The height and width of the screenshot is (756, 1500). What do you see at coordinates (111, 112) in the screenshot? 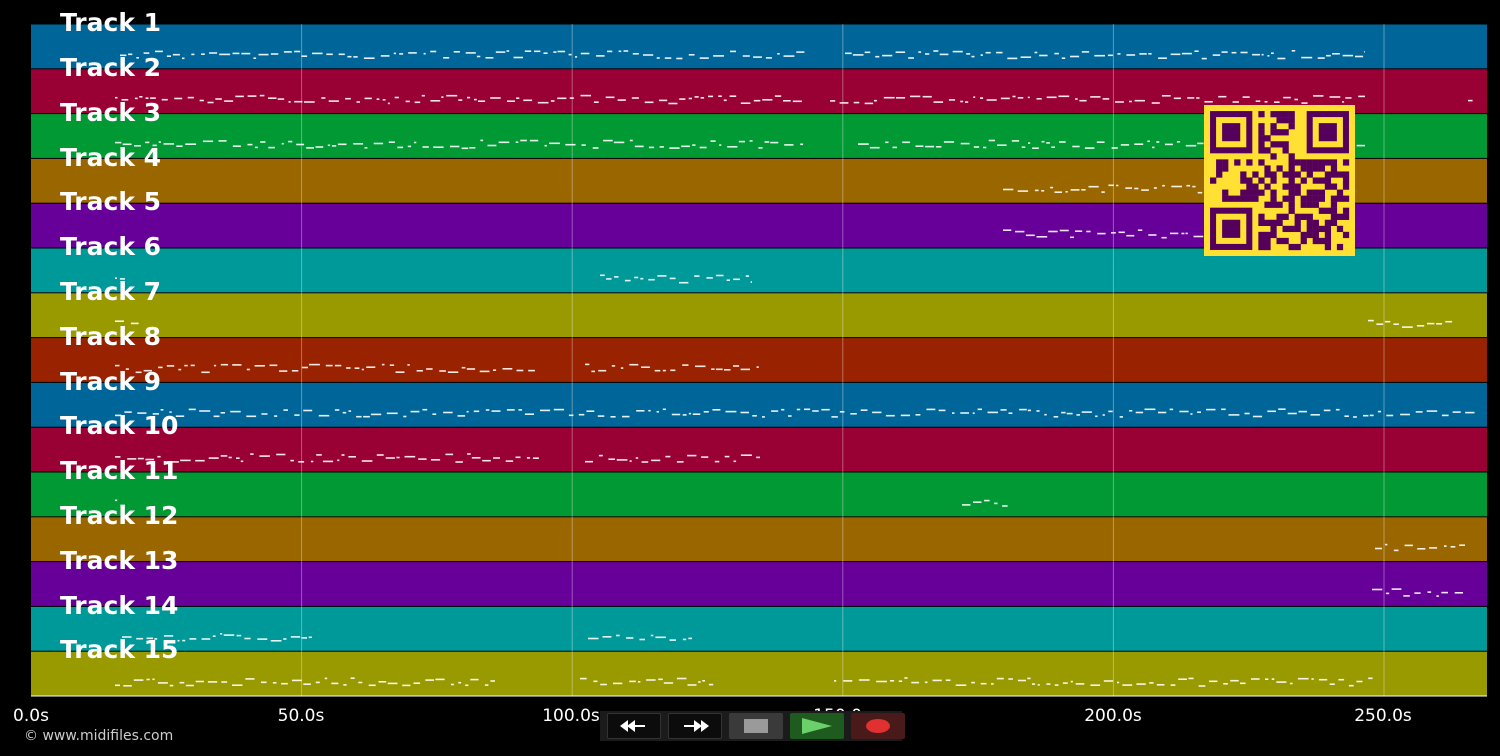
I see `track-label-3: Track 3` at bounding box center [111, 112].